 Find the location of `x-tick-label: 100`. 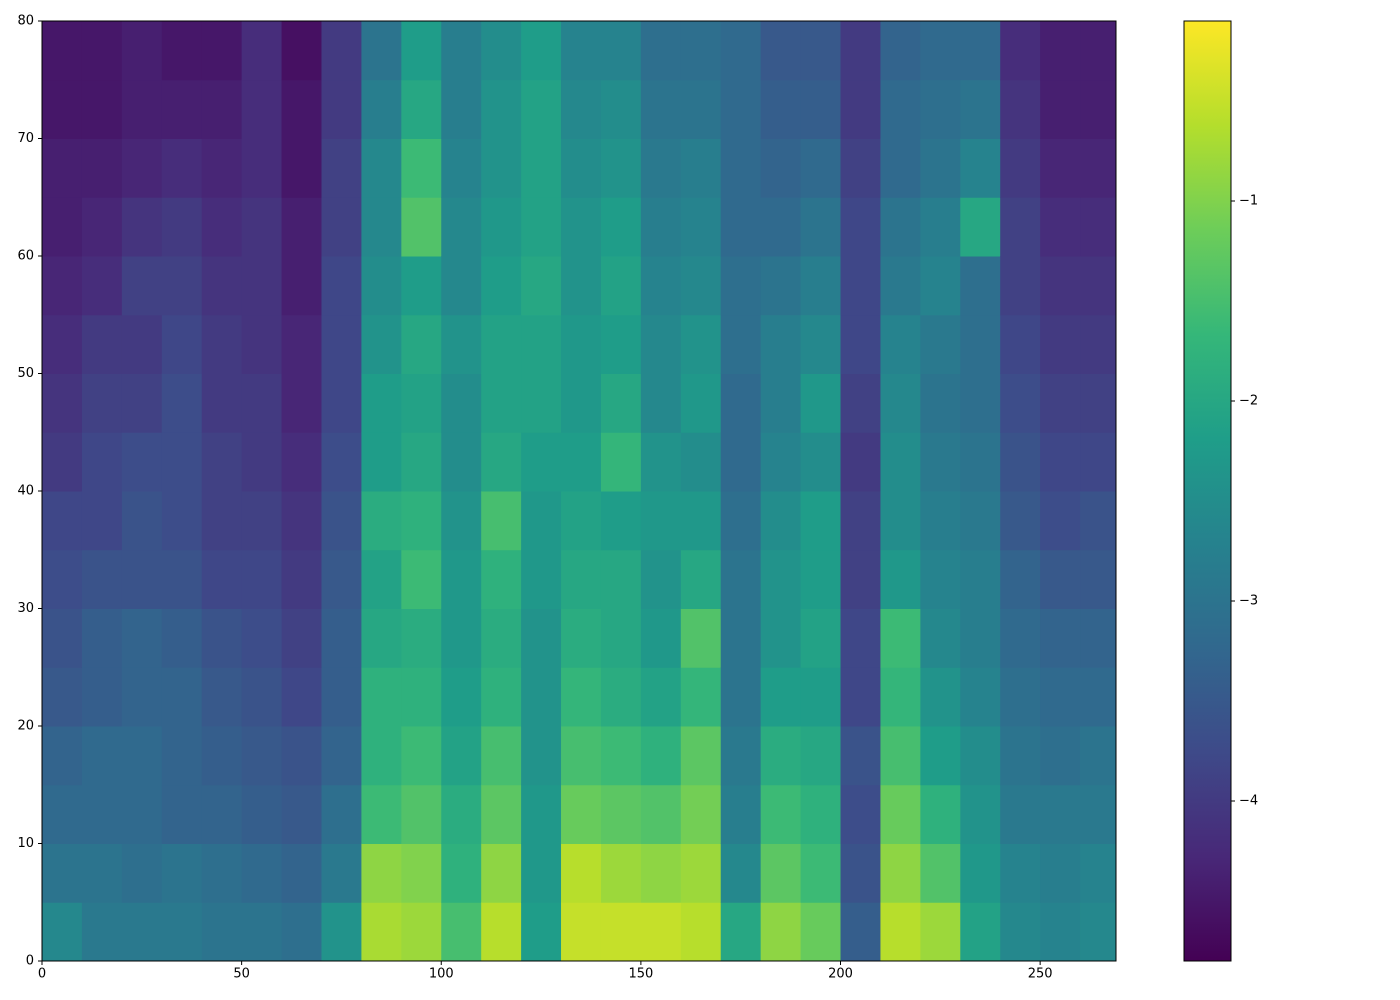

x-tick-label: 100 is located at coordinates (441, 974).